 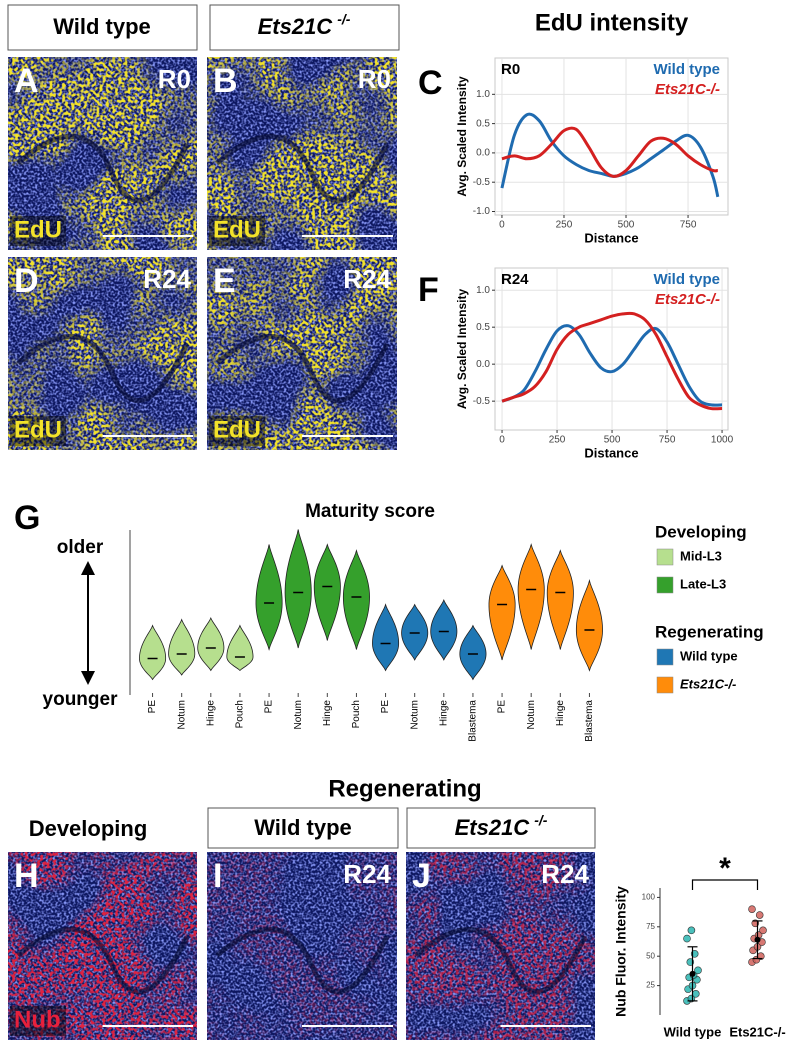 What do you see at coordinates (510, 69) in the screenshot?
I see `panel-annotation: R0` at bounding box center [510, 69].